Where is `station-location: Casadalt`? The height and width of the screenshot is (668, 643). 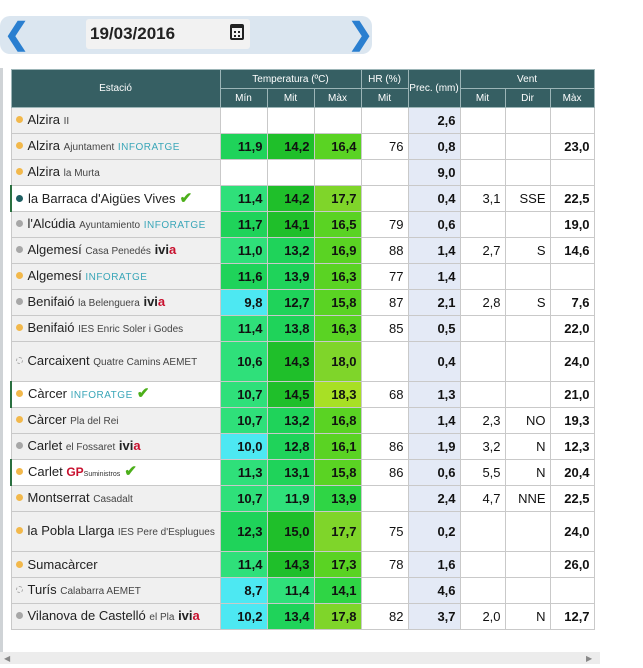 station-location: Casadalt is located at coordinates (113, 499).